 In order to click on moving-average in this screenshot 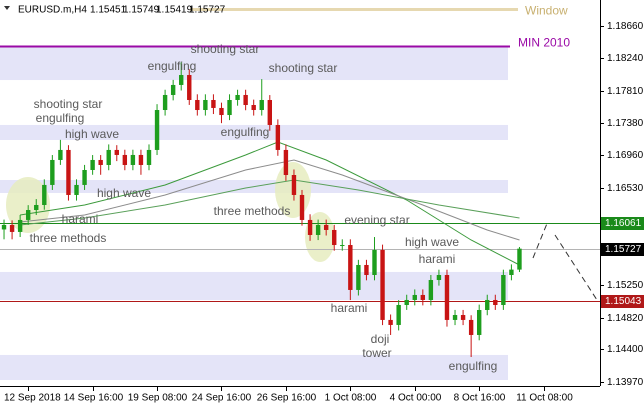, I will do `click(270, 202)`.